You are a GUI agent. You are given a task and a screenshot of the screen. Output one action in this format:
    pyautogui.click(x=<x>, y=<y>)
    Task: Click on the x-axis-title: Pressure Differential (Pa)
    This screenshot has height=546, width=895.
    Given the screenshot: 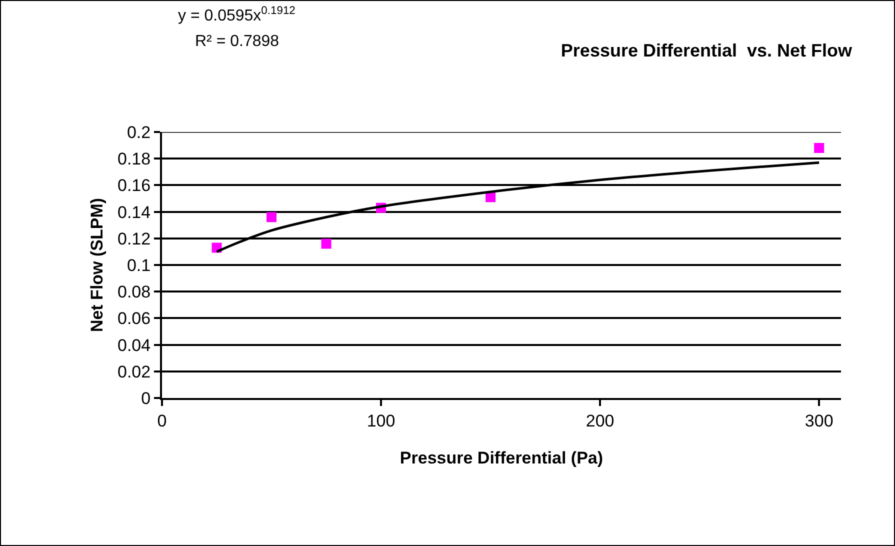 What is the action you would take?
    pyautogui.click(x=502, y=458)
    